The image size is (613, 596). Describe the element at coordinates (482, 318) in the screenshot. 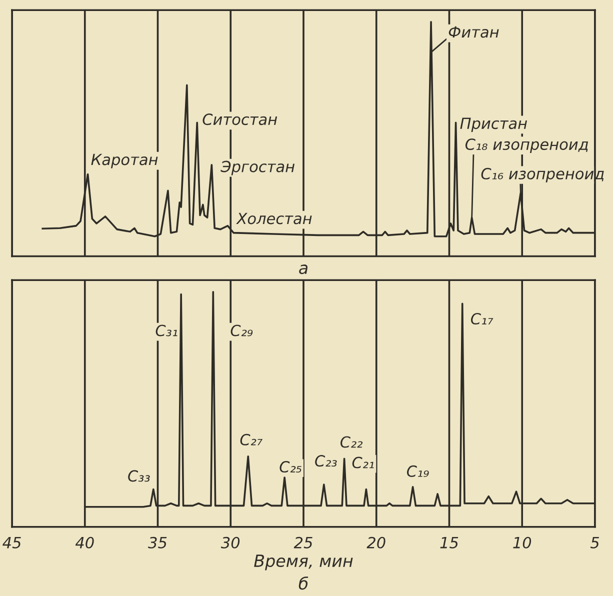

I see `annotation: C₁₇` at that location.